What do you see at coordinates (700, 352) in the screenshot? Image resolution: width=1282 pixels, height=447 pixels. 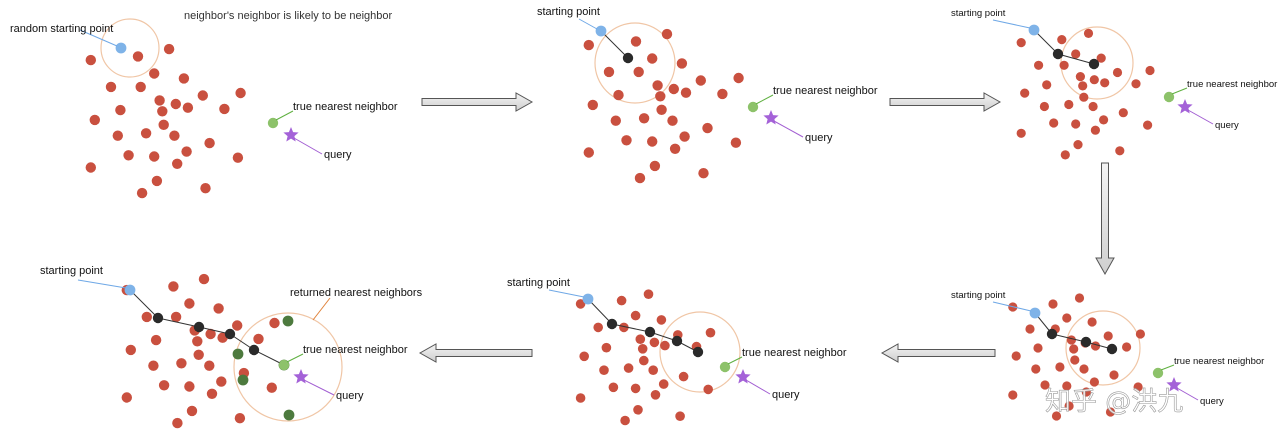 I see `neighborhood-circle` at bounding box center [700, 352].